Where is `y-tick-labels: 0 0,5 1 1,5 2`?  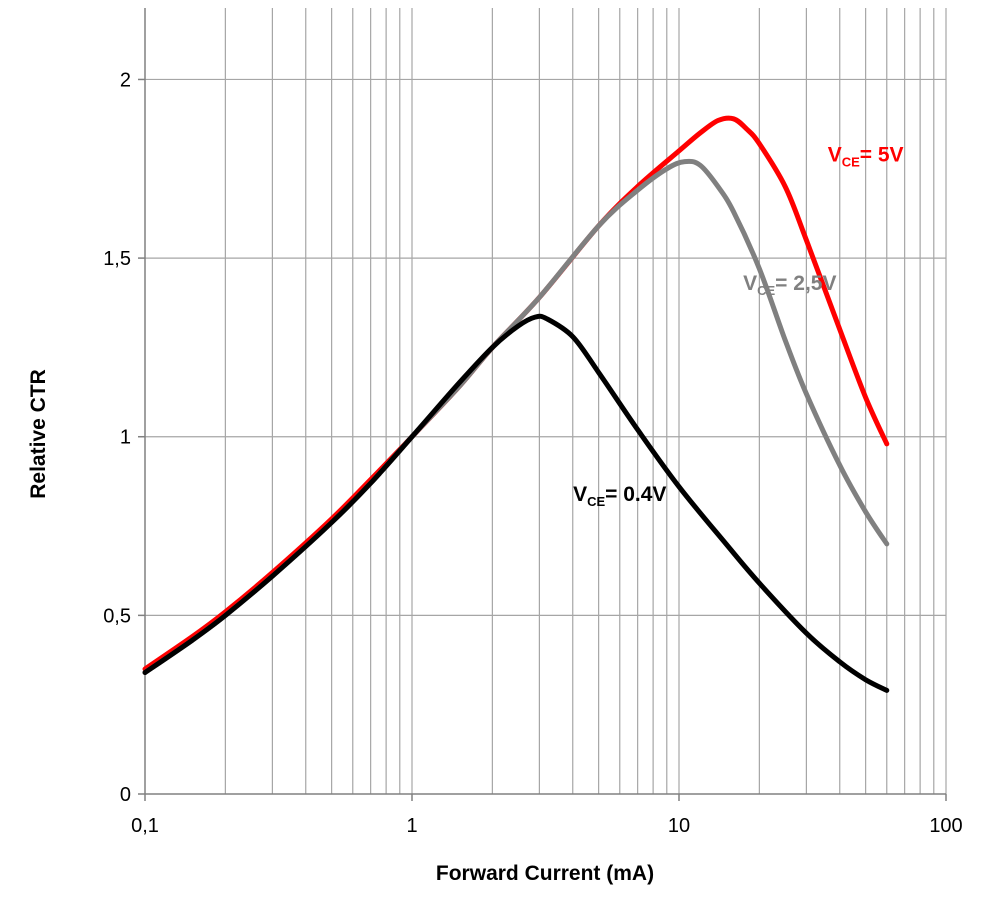
y-tick-labels: 0 0,5 1 1,5 2 is located at coordinates (117, 437).